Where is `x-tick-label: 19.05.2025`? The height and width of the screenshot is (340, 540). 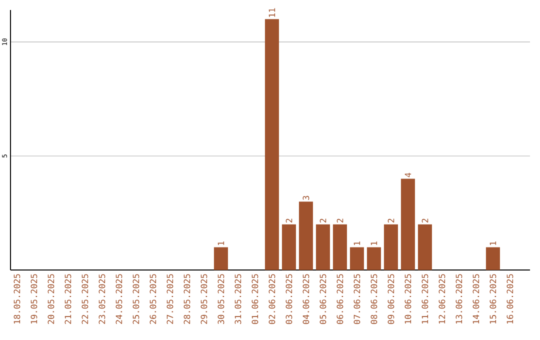 x-tick-label: 19.05.2025 is located at coordinates (34, 299).